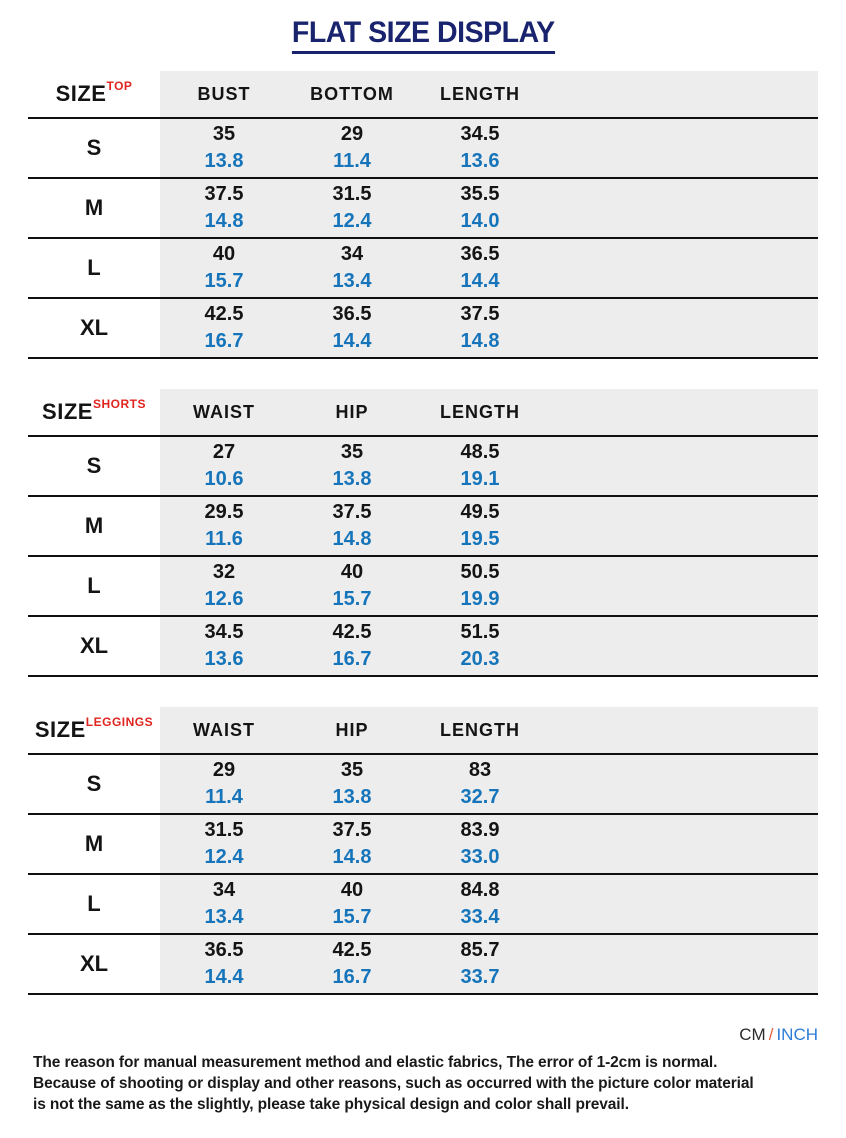 This screenshot has height=1138, width=846. Describe the element at coordinates (423, 903) in the screenshot. I see `size-row: L 34 13.4 40 15.7 84.8 33.4` at that location.